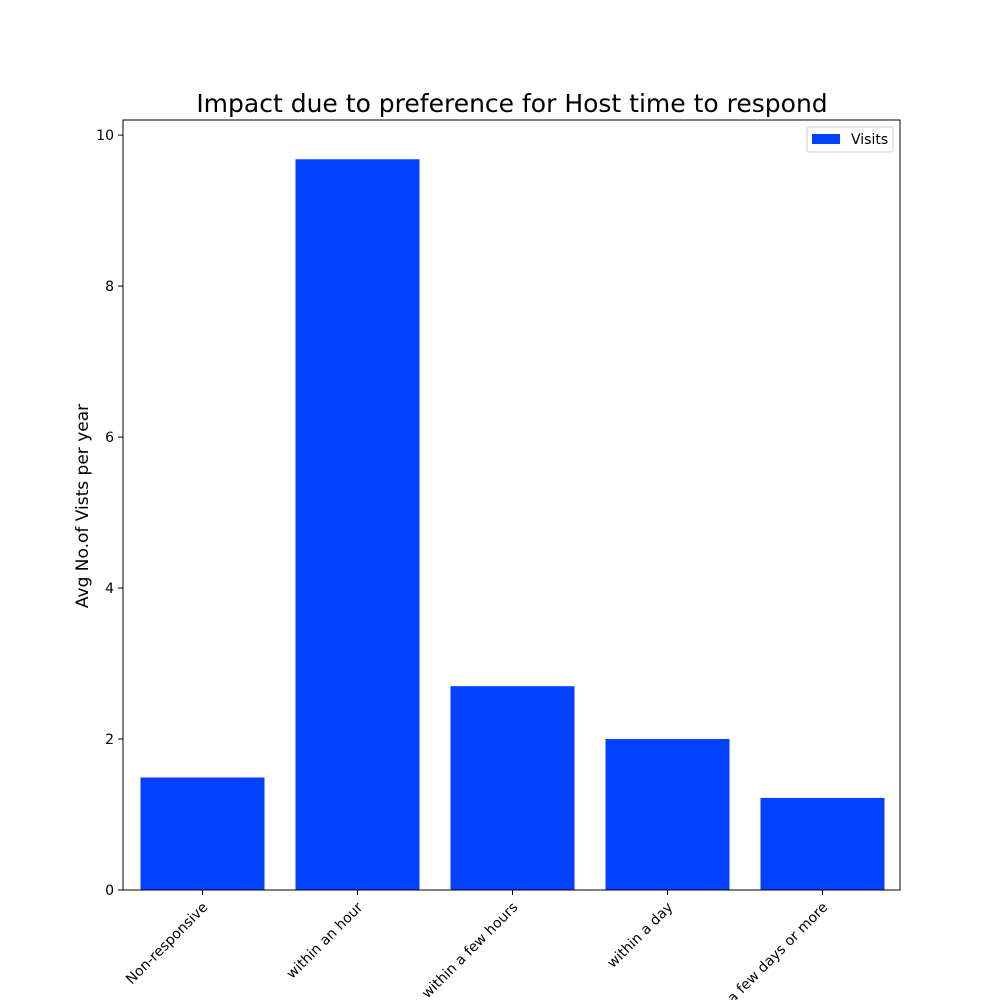 This screenshot has height=1000, width=1000. Describe the element at coordinates (167, 944) in the screenshot. I see `x-tick-label-0: Non-responsive` at that location.